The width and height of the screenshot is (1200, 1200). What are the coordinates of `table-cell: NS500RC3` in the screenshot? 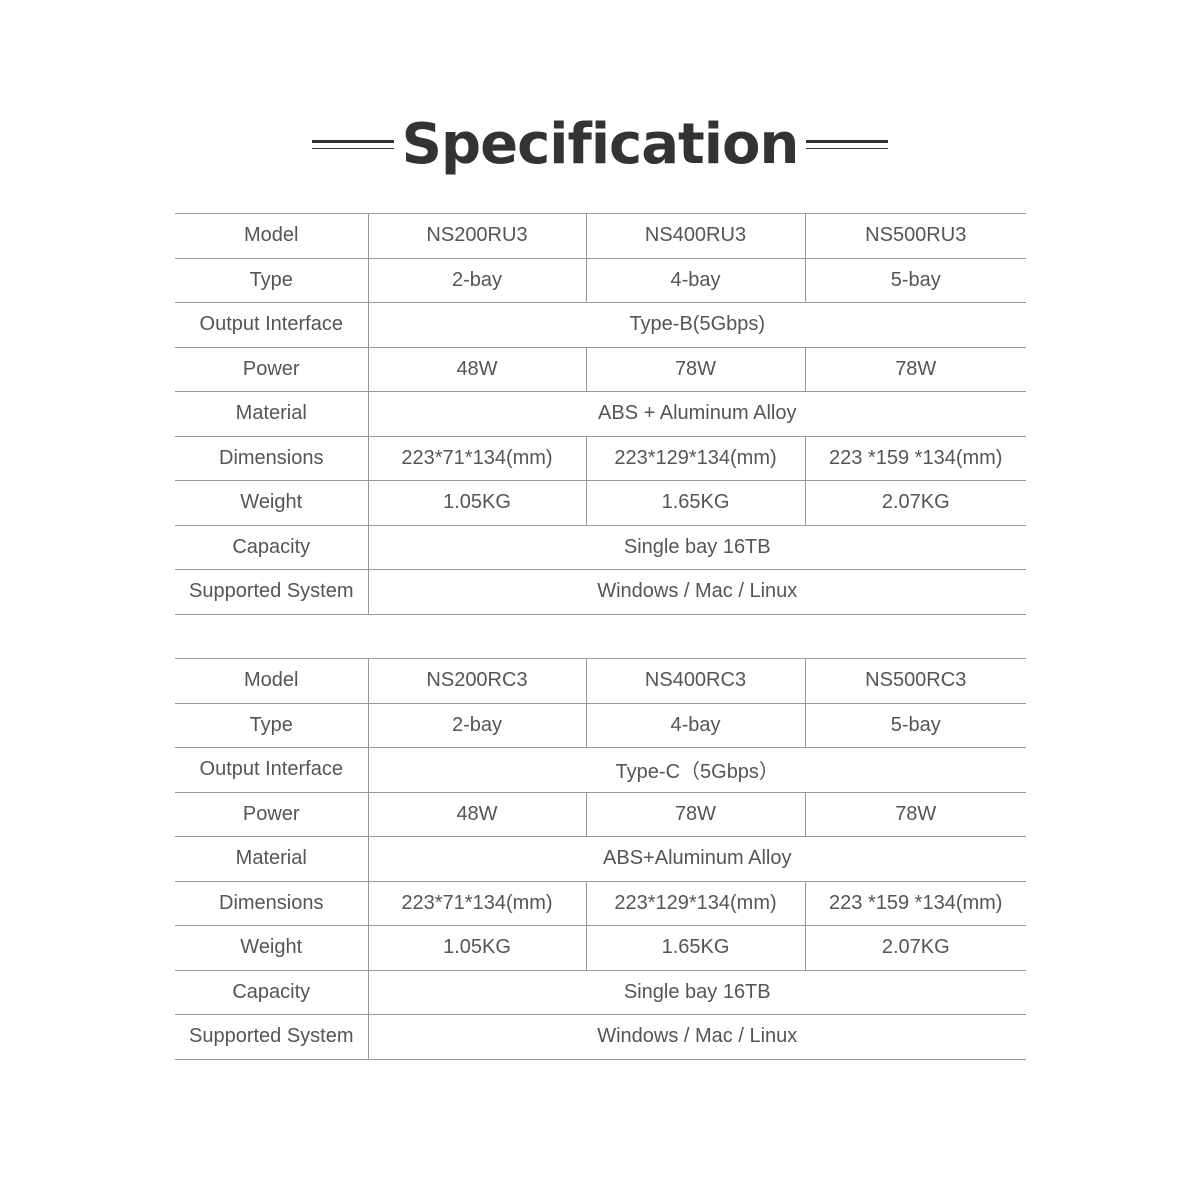 It's located at (915, 681).